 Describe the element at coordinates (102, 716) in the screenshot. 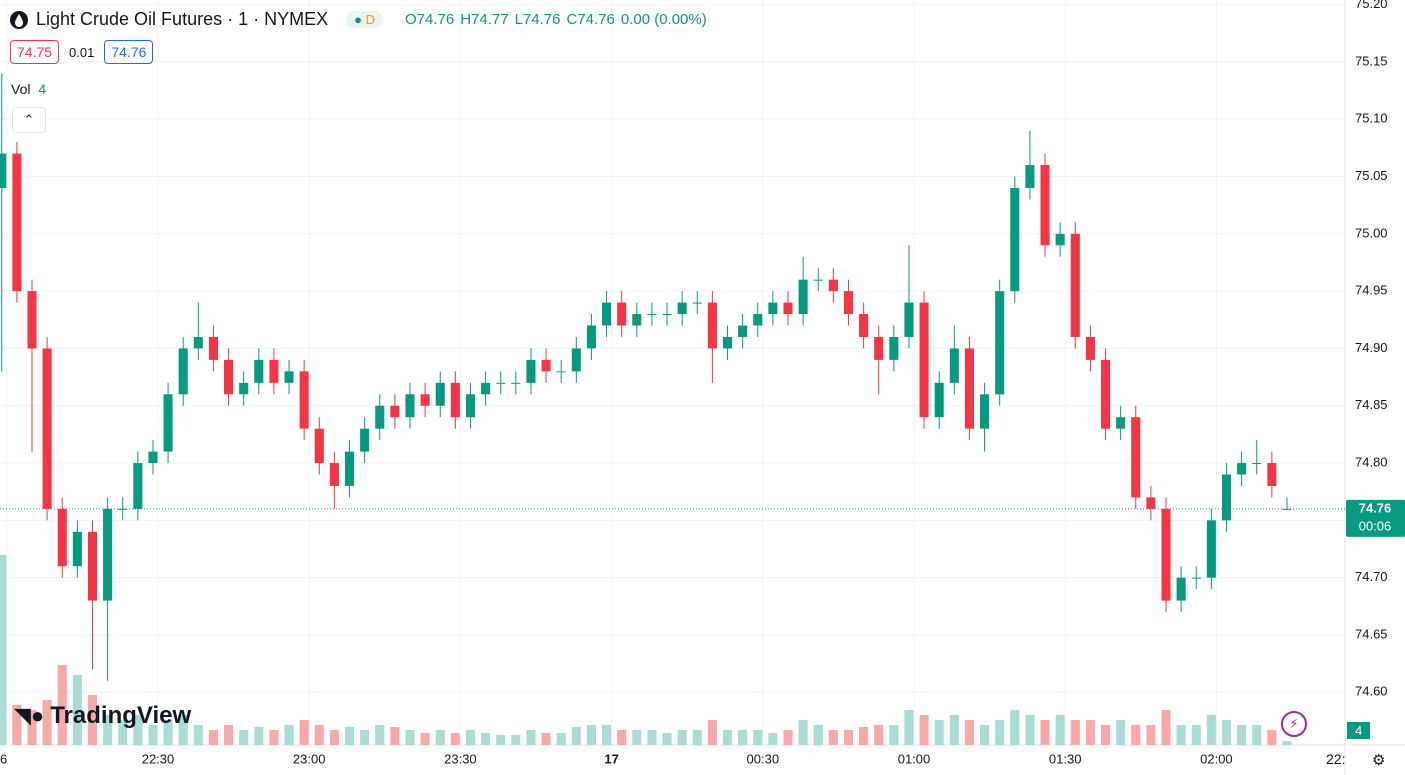

I see `brand-logo: ◥● TradingView` at that location.